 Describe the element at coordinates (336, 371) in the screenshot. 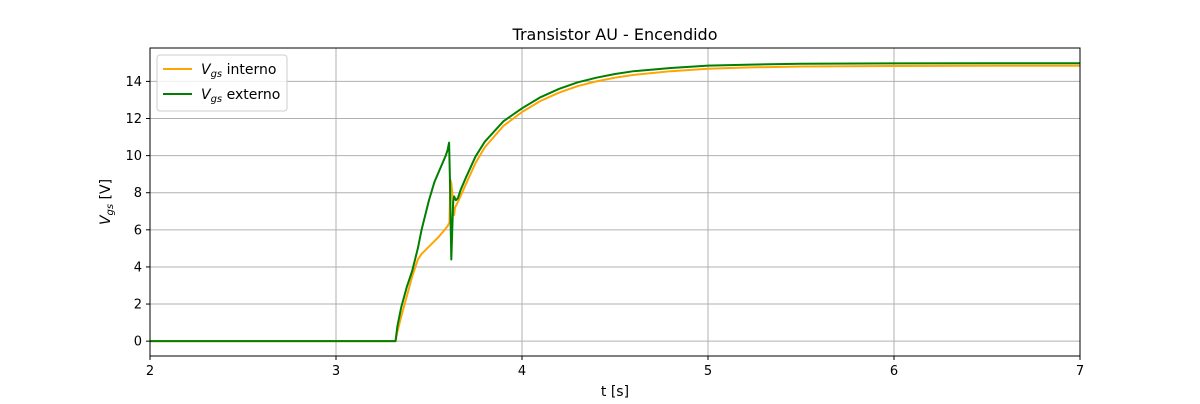

I see `x-tick-label: 3` at that location.